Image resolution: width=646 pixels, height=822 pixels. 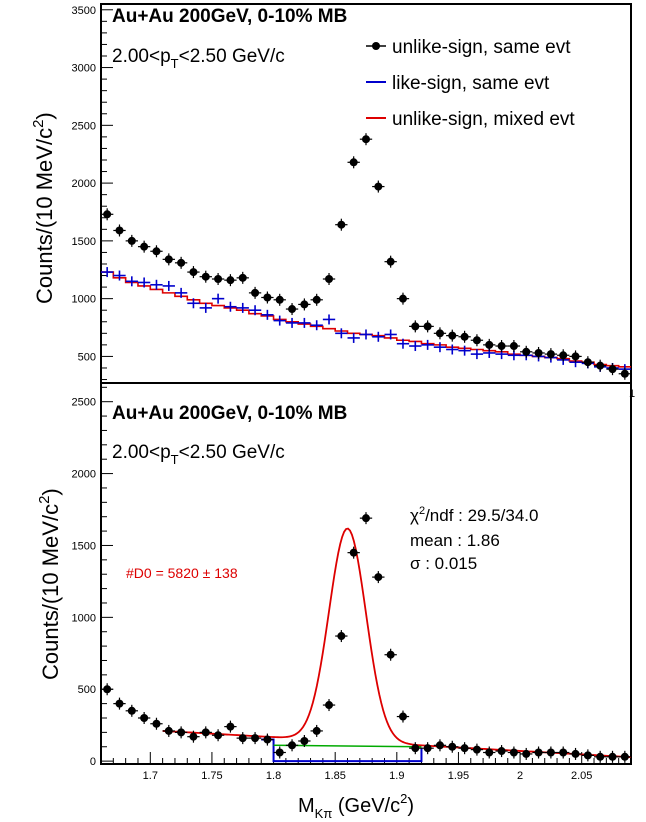 What do you see at coordinates (455, 540) in the screenshot?
I see `fit-stat-mean: mean : 1.86` at bounding box center [455, 540].